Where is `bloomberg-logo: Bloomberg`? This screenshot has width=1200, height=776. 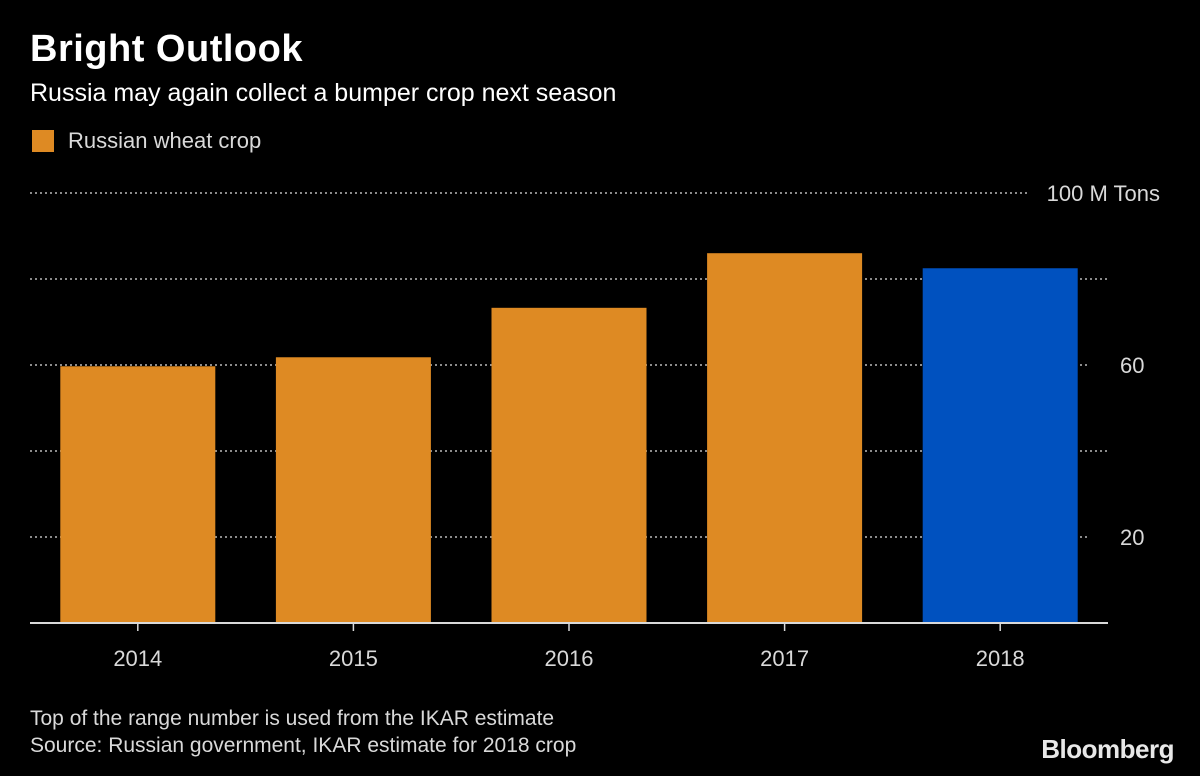 bloomberg-logo: Bloomberg is located at coordinates (1107, 749).